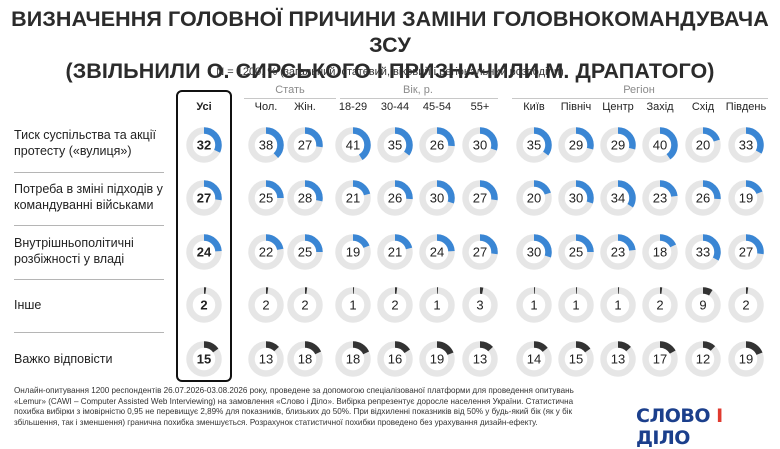 This screenshot has height=449, width=780. I want to click on row-label: Важко відповісти, so click(63, 359).